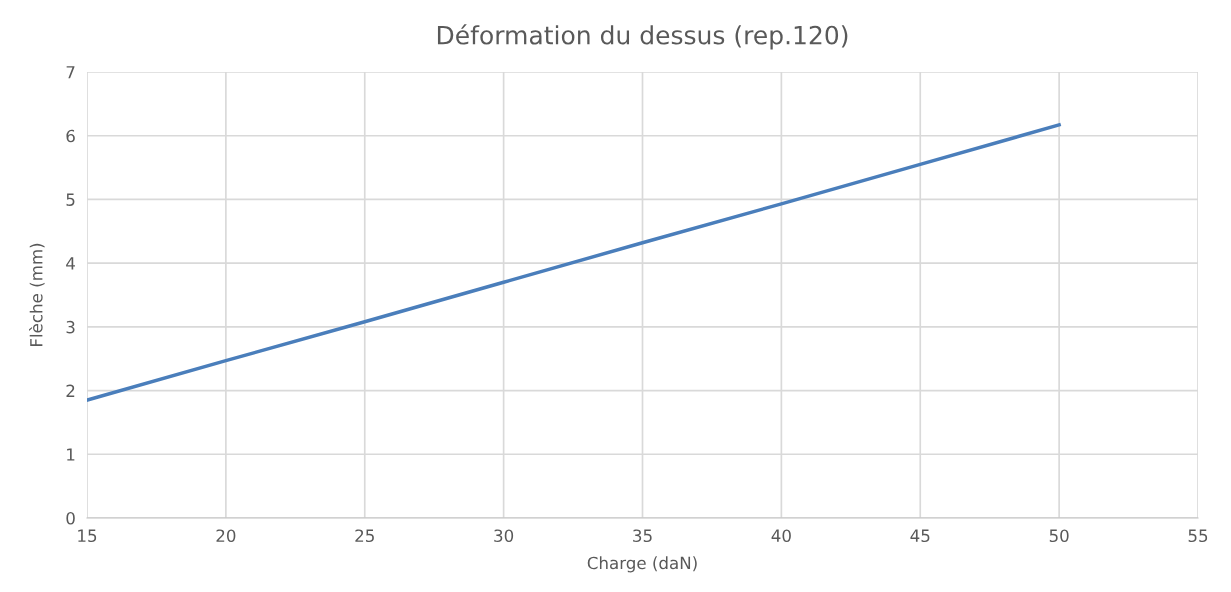  What do you see at coordinates (920, 536) in the screenshot?
I see `x-tick-label: 45` at bounding box center [920, 536].